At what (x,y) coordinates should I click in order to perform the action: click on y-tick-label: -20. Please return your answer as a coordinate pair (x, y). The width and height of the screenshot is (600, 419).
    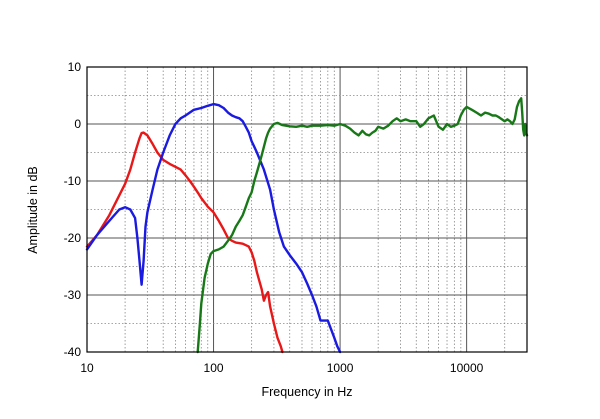
    Looking at the image, I should click on (73, 238).